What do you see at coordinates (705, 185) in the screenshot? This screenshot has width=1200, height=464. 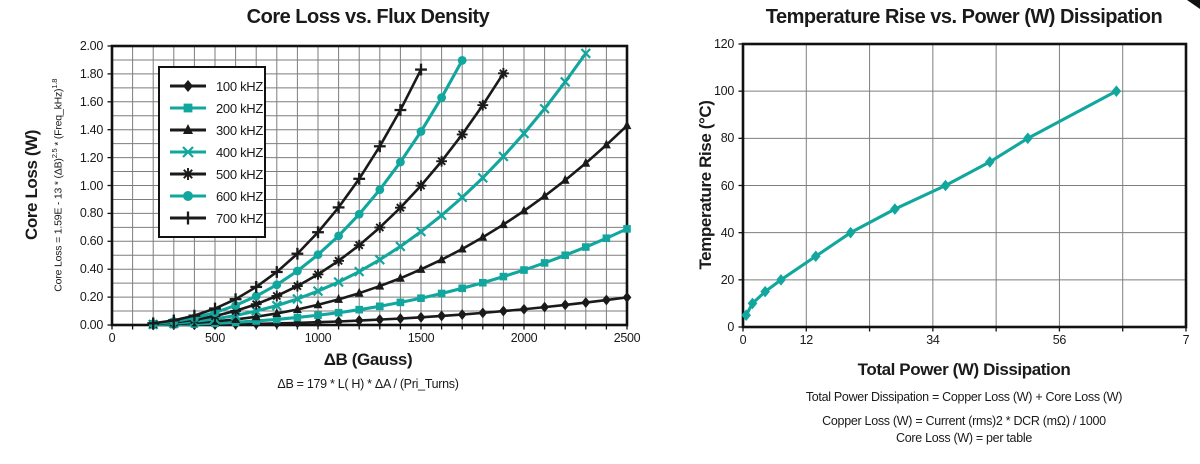 I see `right-y-axis-title: Temperature Rise (°C)` at bounding box center [705, 185].